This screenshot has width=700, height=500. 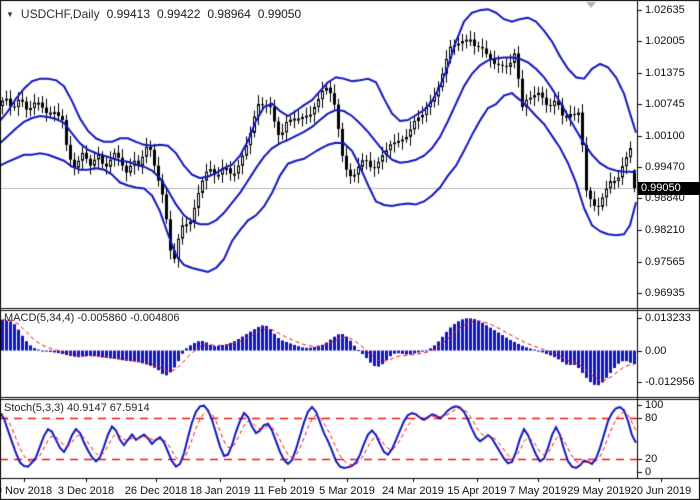 What do you see at coordinates (229, 14) in the screenshot?
I see `low-value: 0.98964` at bounding box center [229, 14].